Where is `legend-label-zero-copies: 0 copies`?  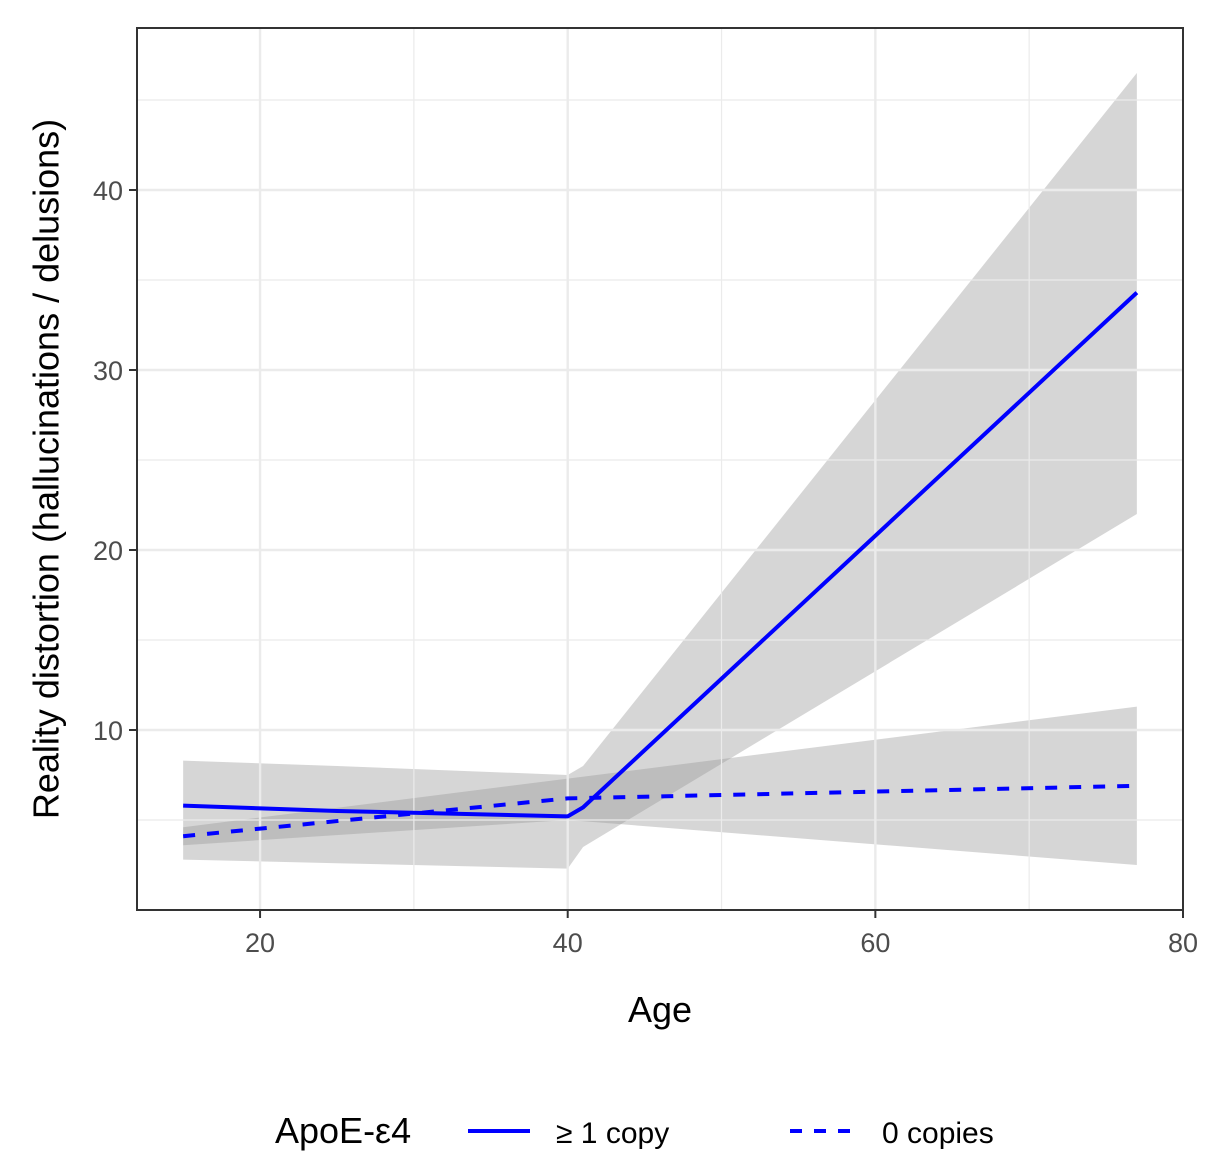 legend-label-zero-copies: 0 copies is located at coordinates (938, 1133).